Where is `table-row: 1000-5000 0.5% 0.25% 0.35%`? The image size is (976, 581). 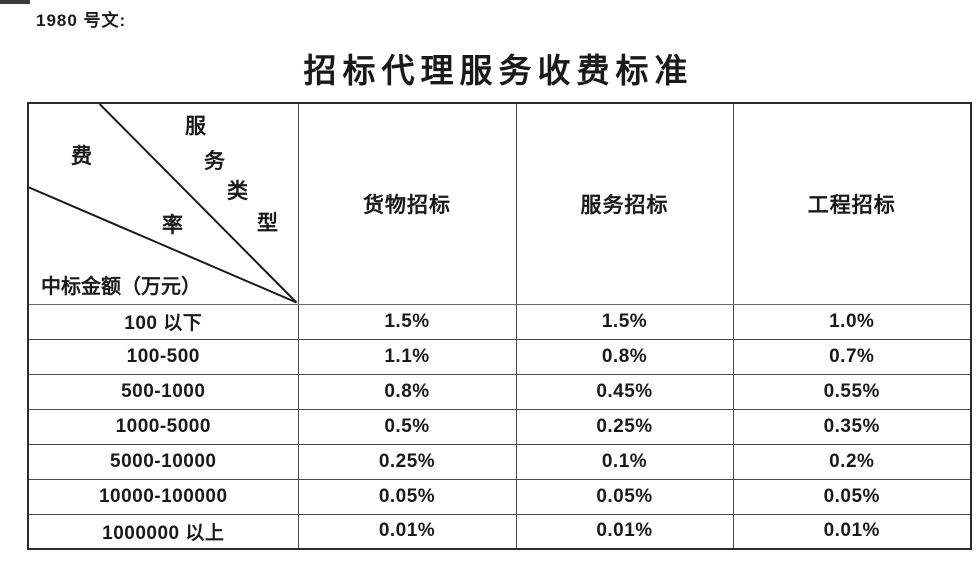
table-row: 1000-5000 0.5% 0.25% 0.35% is located at coordinates (499, 426).